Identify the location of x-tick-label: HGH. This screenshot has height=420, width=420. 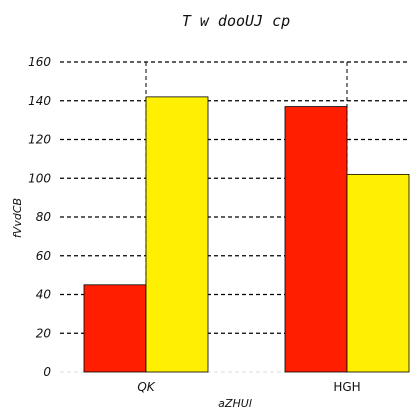
(346, 387).